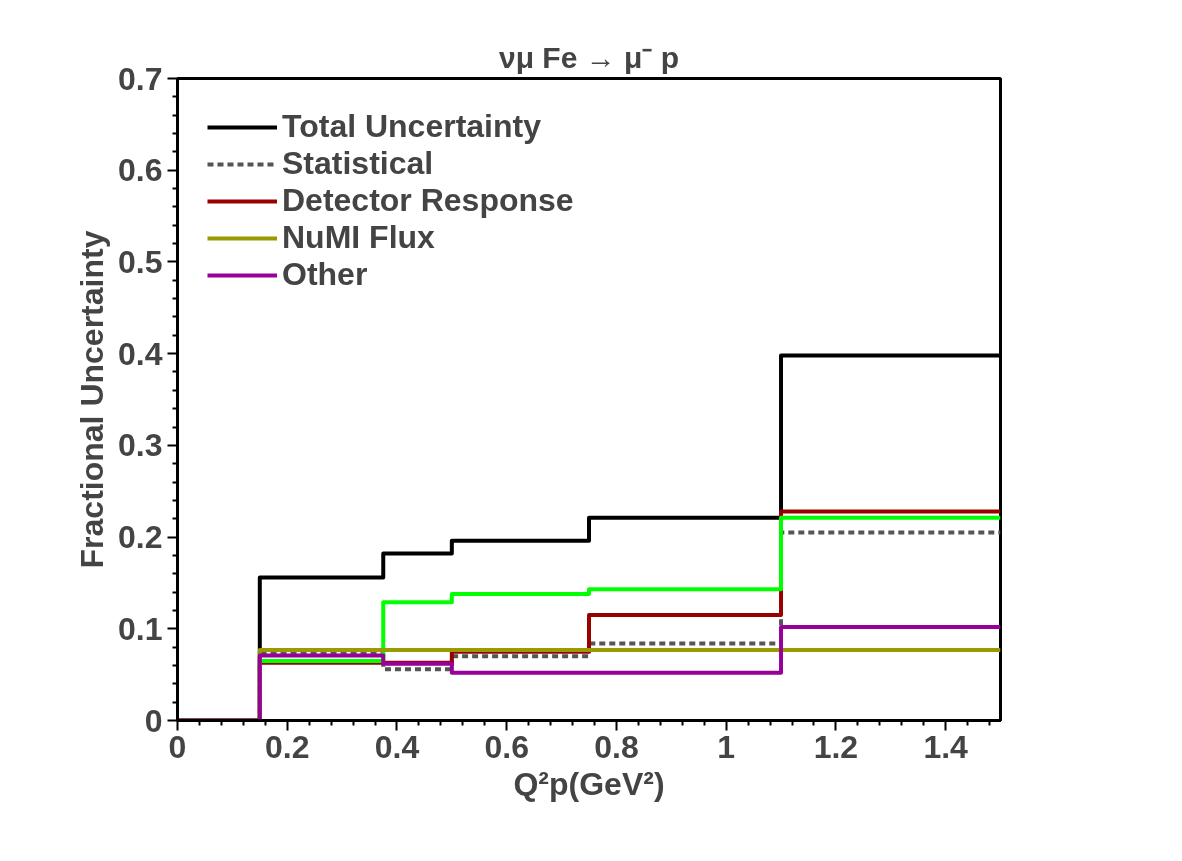  Describe the element at coordinates (411, 126) in the screenshot. I see `legend-label: Total Uncertainty` at that location.